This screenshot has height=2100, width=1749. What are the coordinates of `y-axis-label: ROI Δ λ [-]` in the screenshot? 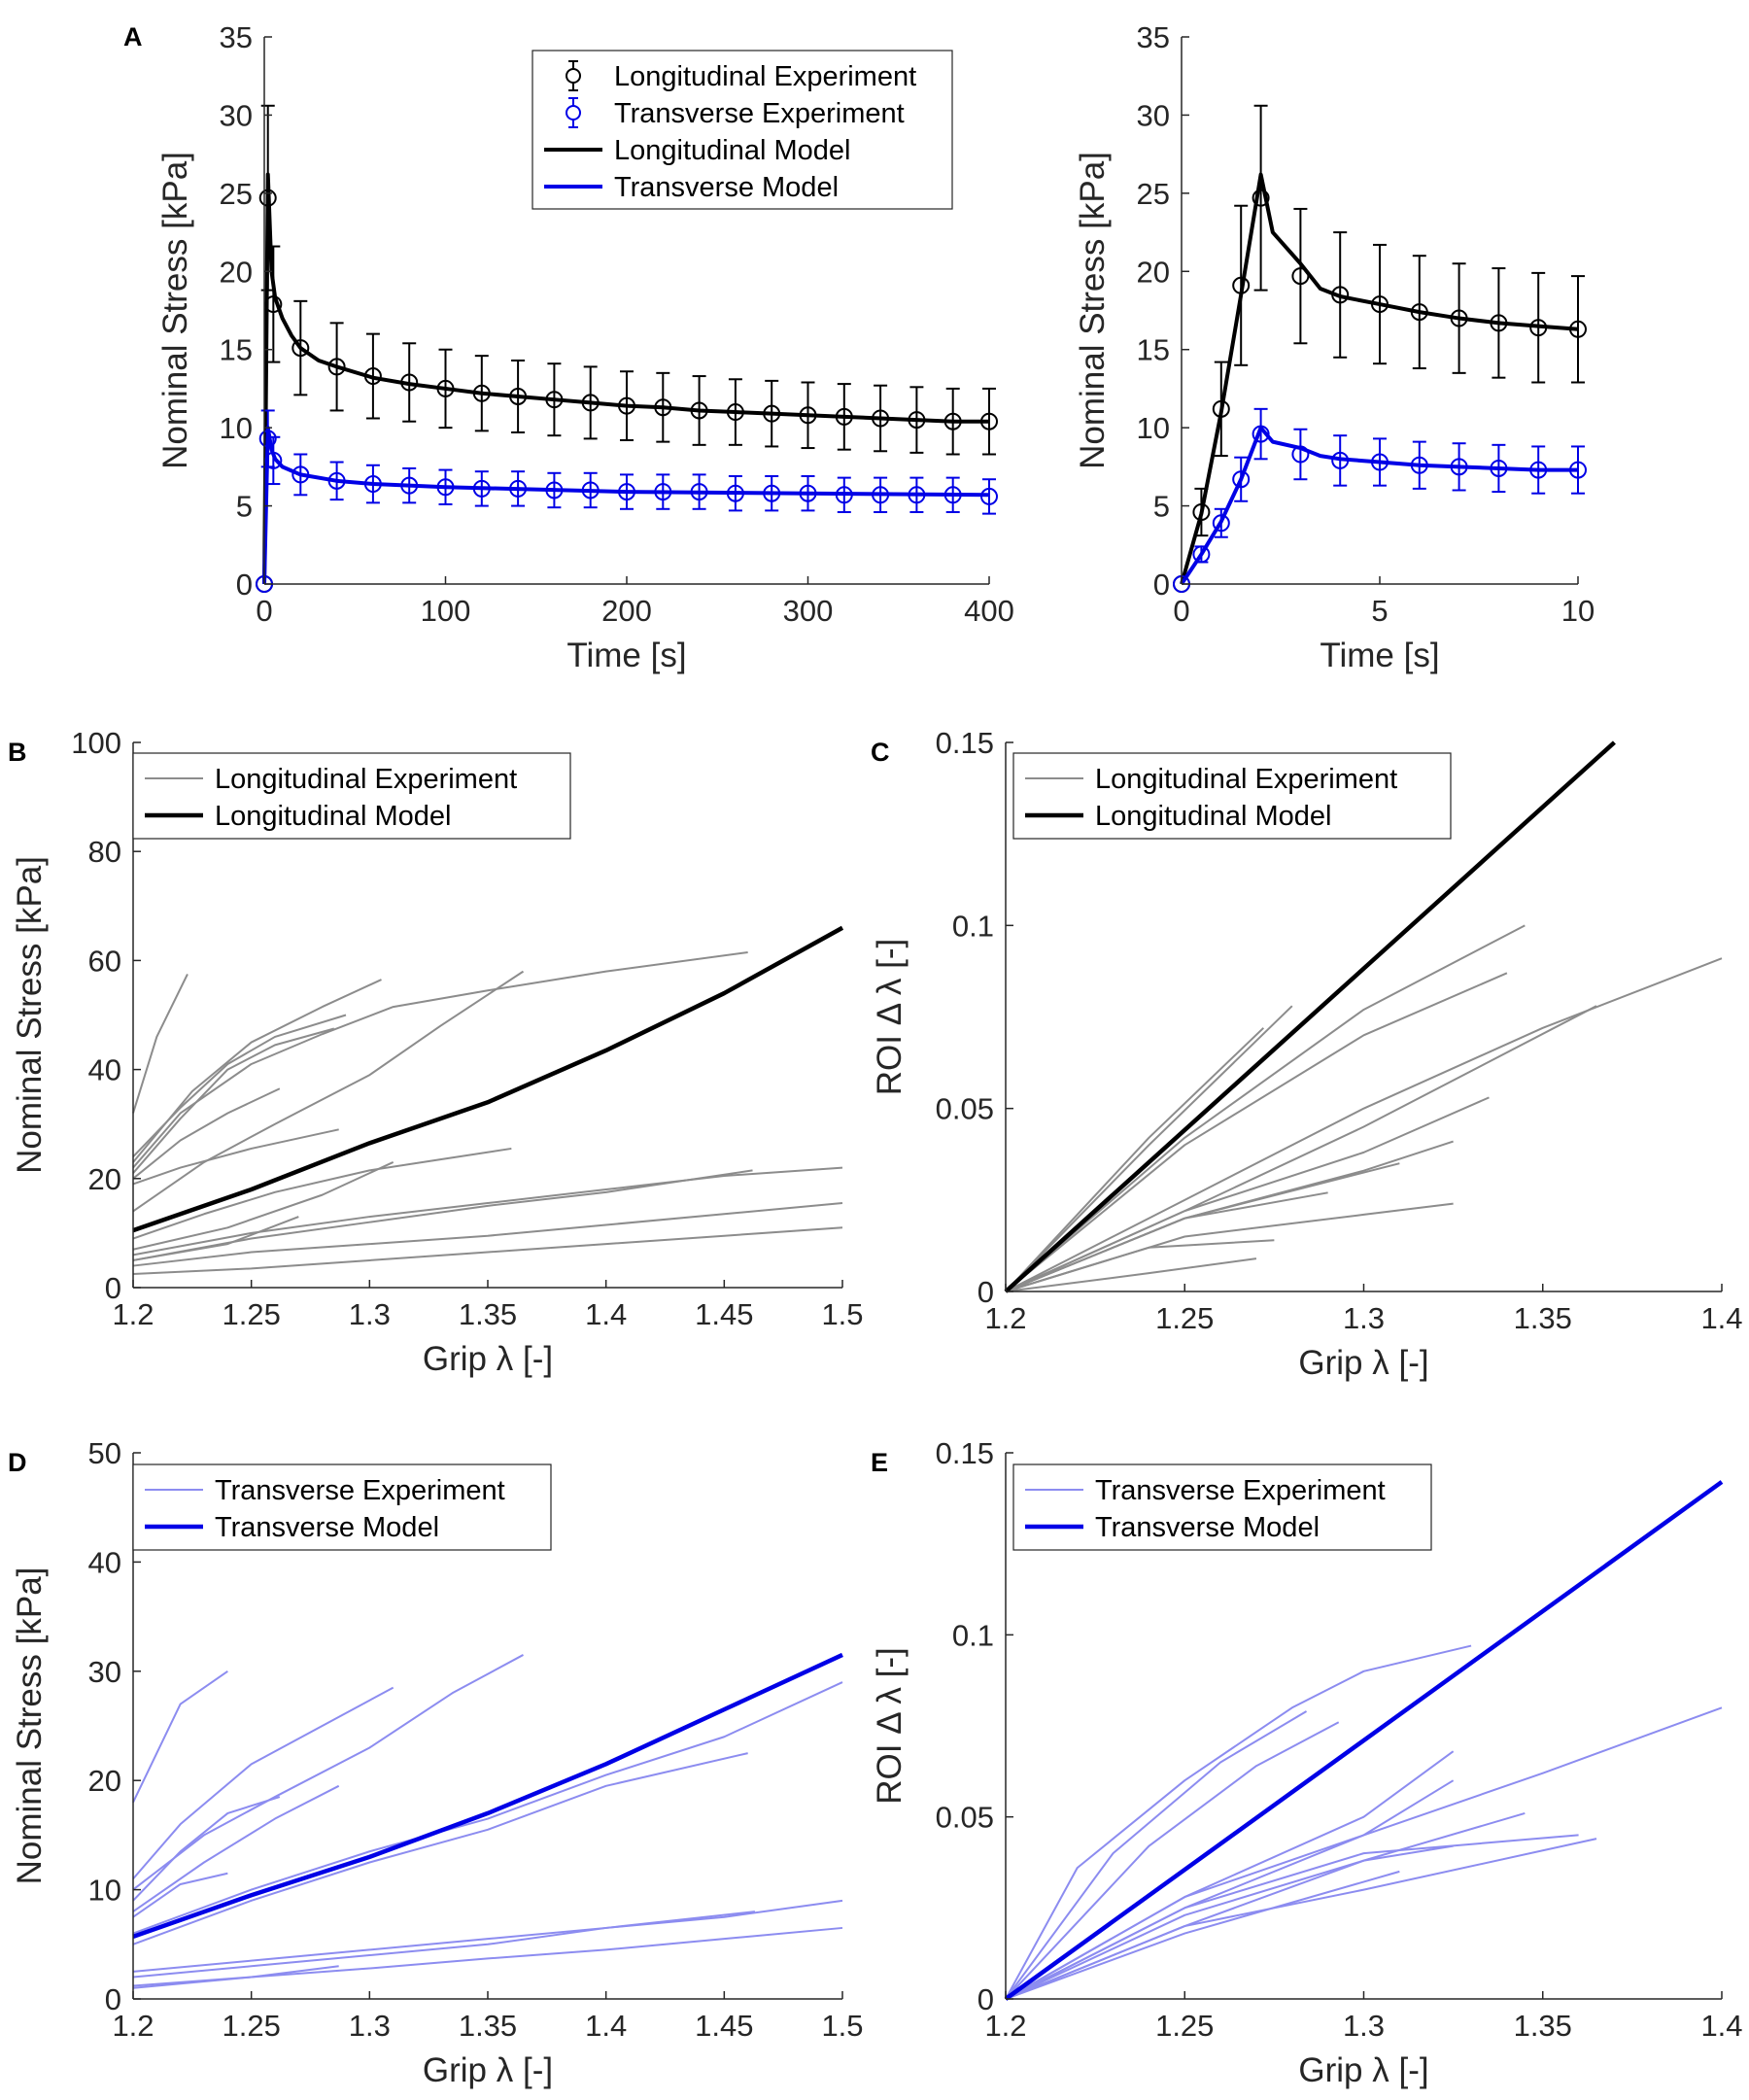 It's located at (890, 1725).